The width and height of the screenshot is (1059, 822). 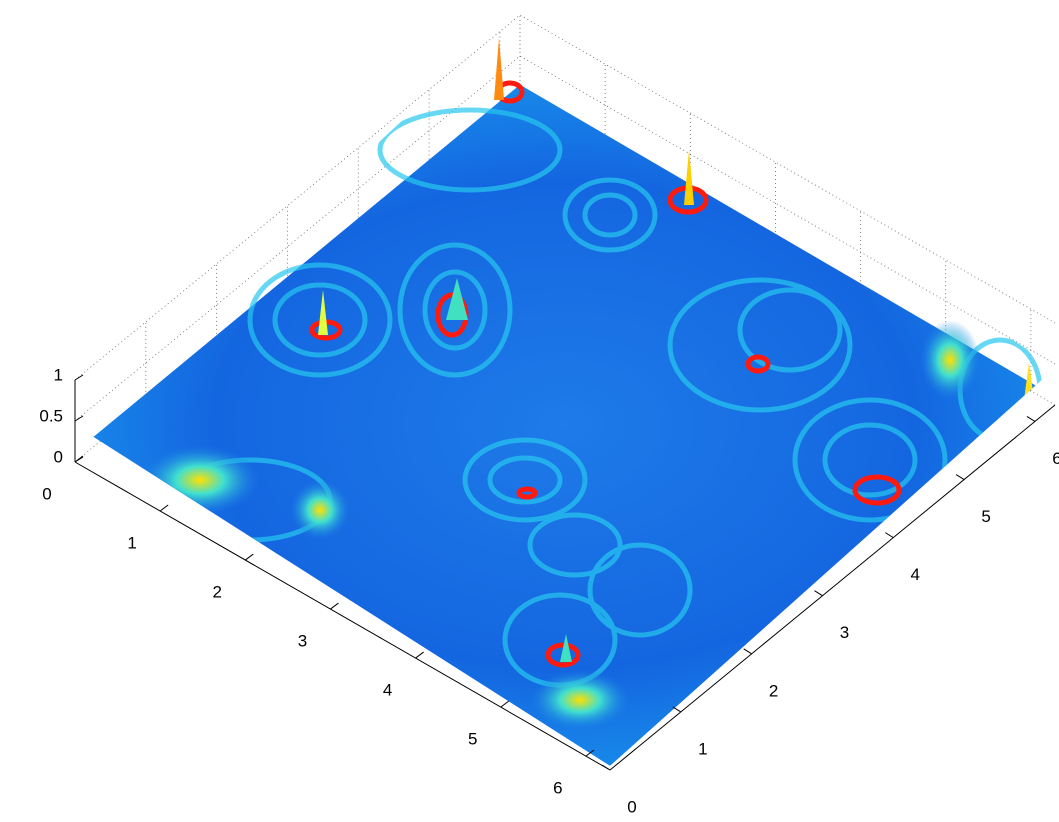 What do you see at coordinates (46, 493) in the screenshot?
I see `x-tick-label: 0` at bounding box center [46, 493].